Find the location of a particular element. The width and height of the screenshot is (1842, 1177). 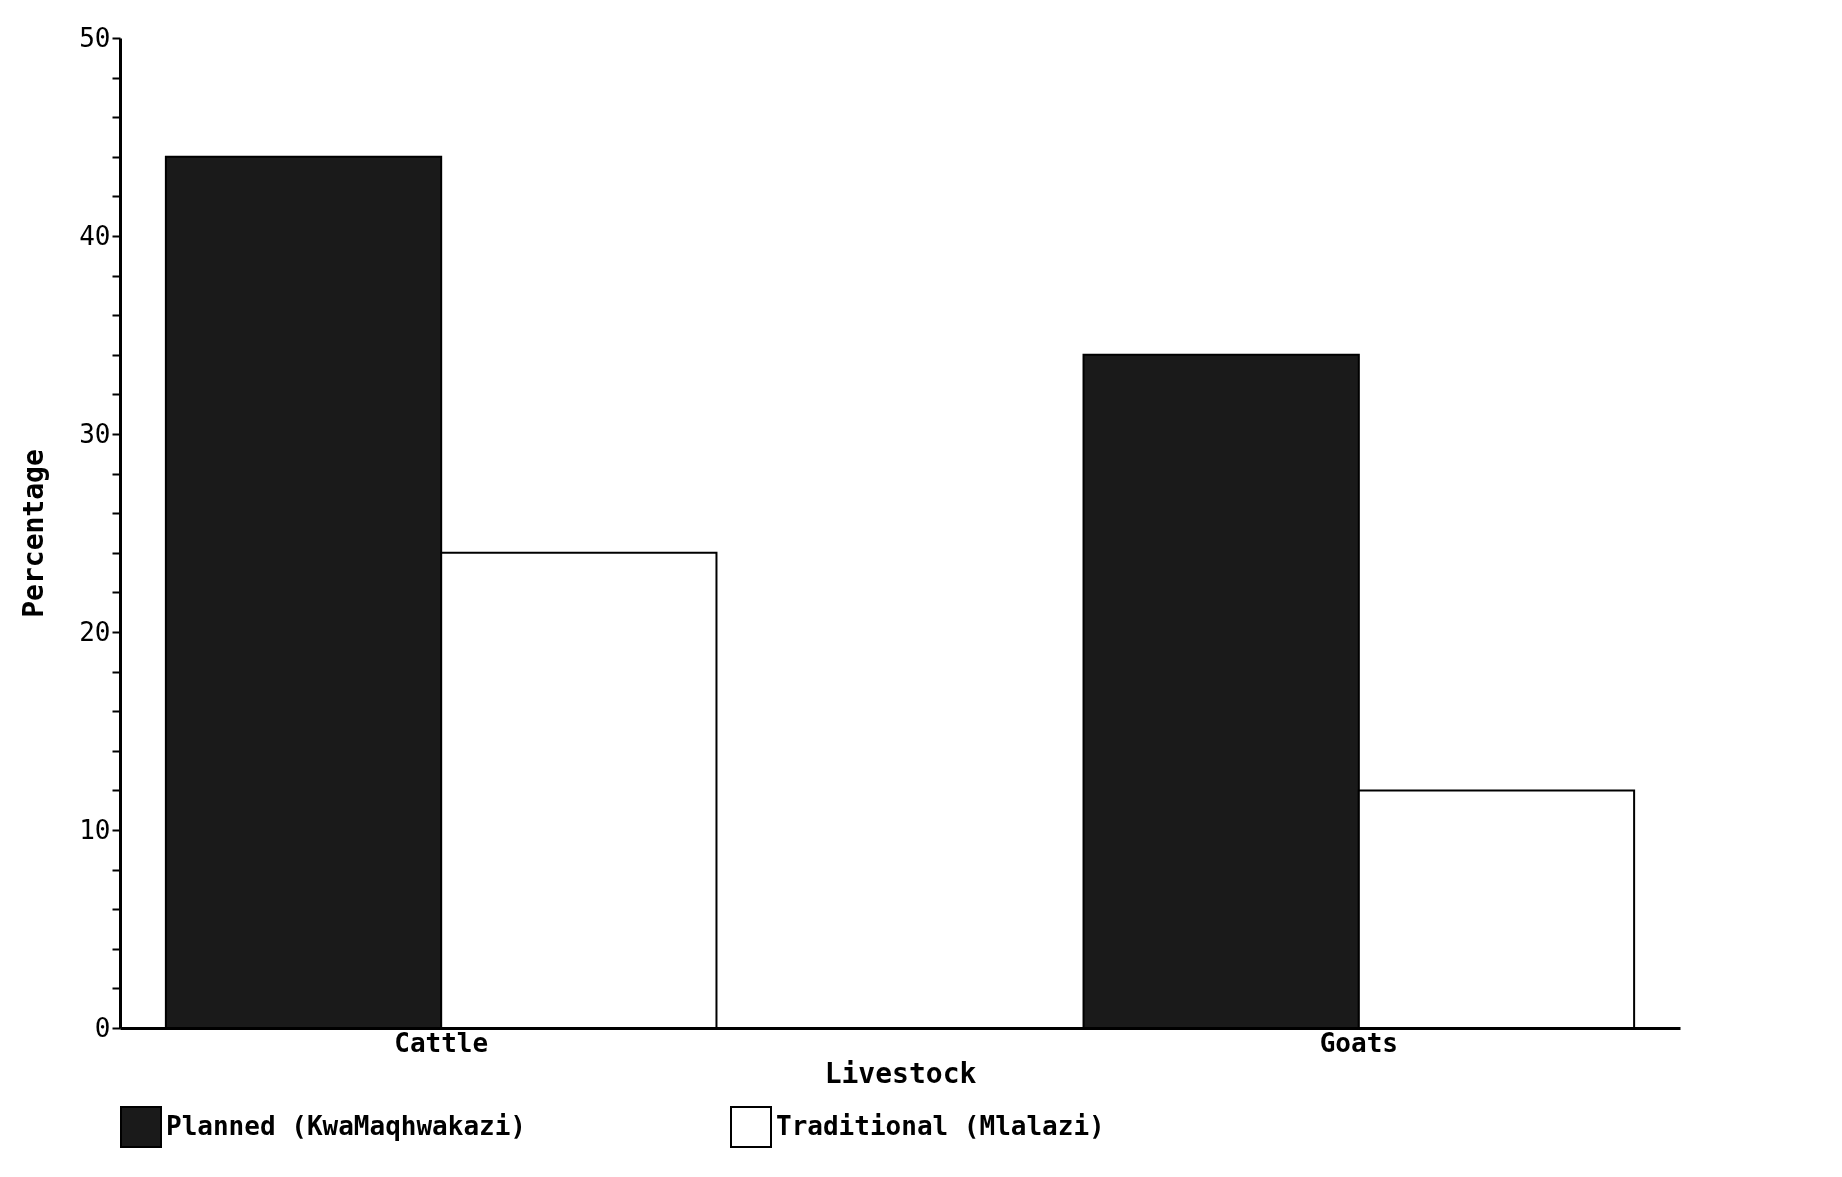

y-tick-label: 20 is located at coordinates (95, 631).